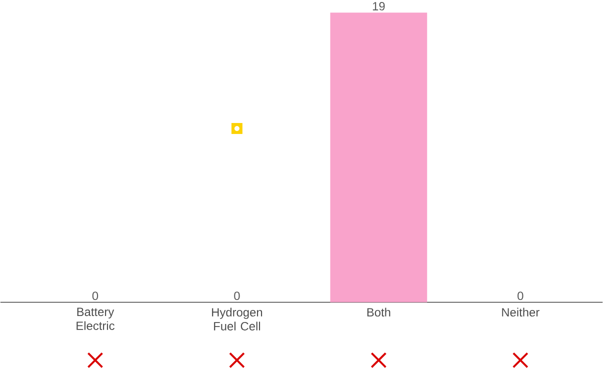 The image size is (603, 368). Describe the element at coordinates (378, 312) in the screenshot. I see `x-tick-label: Both` at that location.